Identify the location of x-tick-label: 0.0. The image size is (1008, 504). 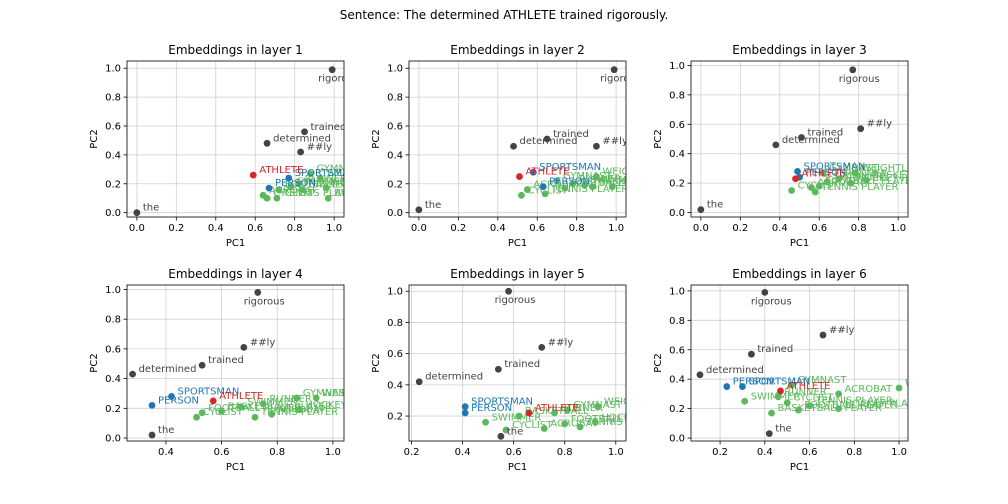
(137, 228).